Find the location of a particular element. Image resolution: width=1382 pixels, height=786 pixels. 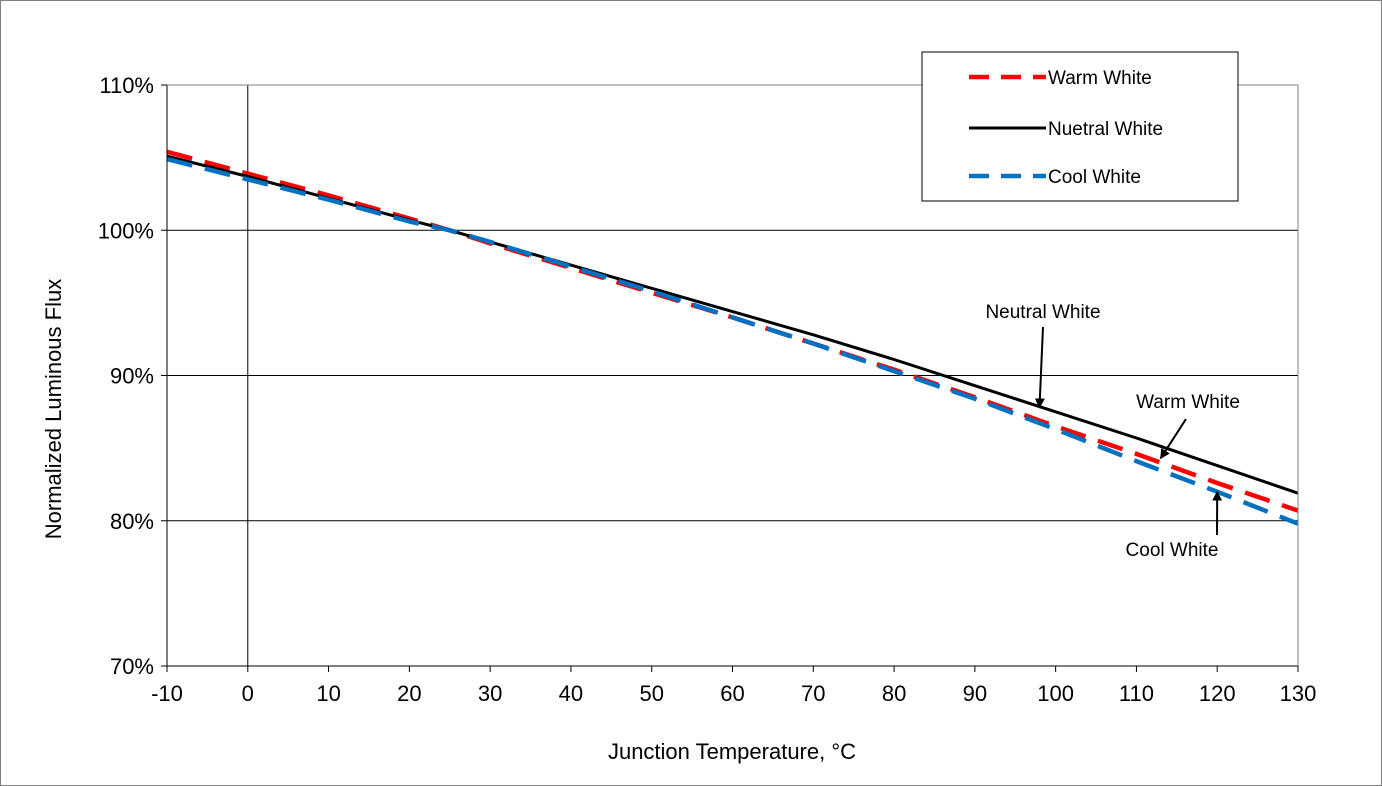

x-tick-label: 70 is located at coordinates (813, 693).